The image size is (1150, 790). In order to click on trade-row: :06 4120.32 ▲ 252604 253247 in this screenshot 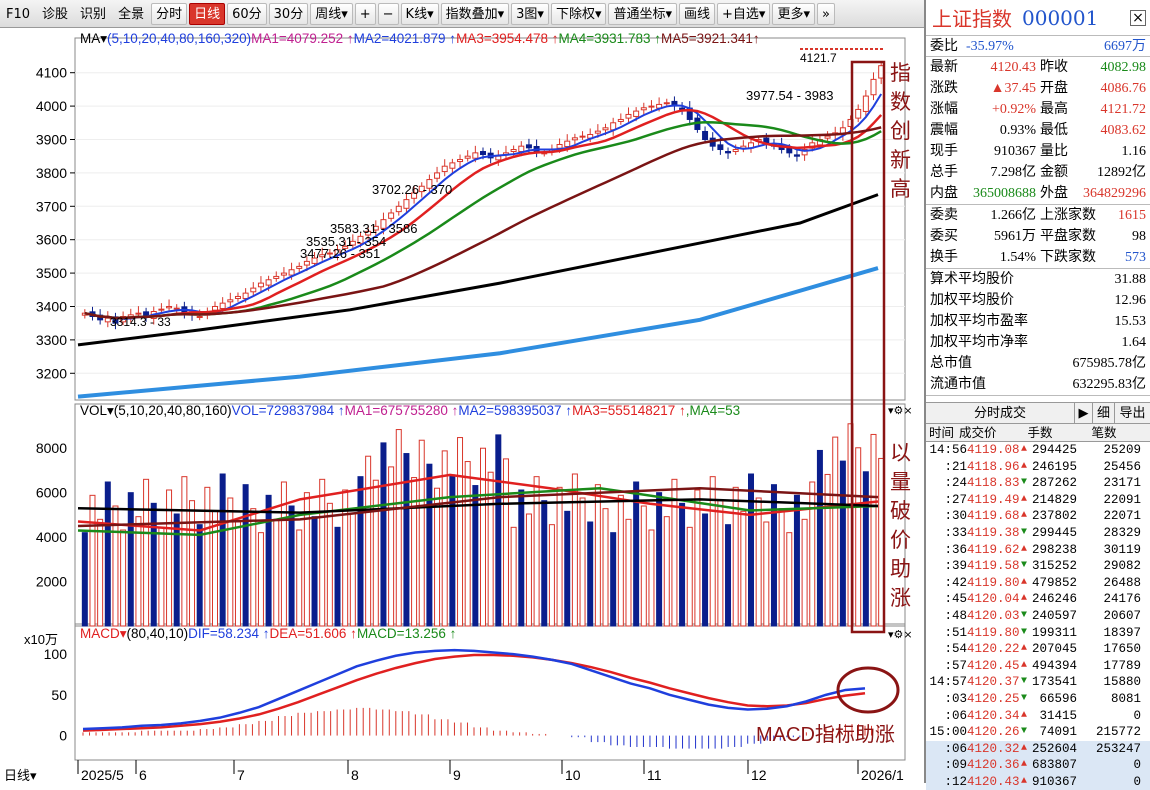, I will do `click(1038, 749)`.